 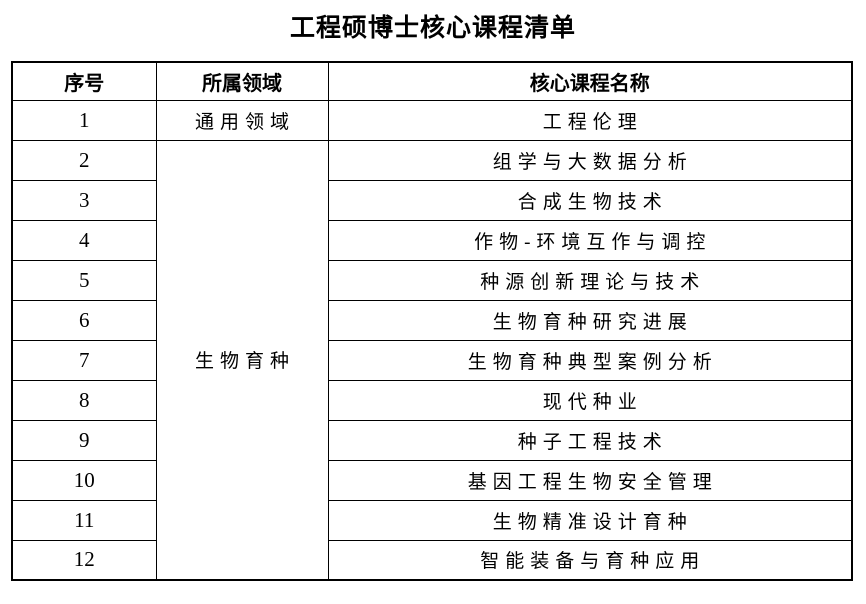 I want to click on table-row: 8 现代种业, so click(x=432, y=400).